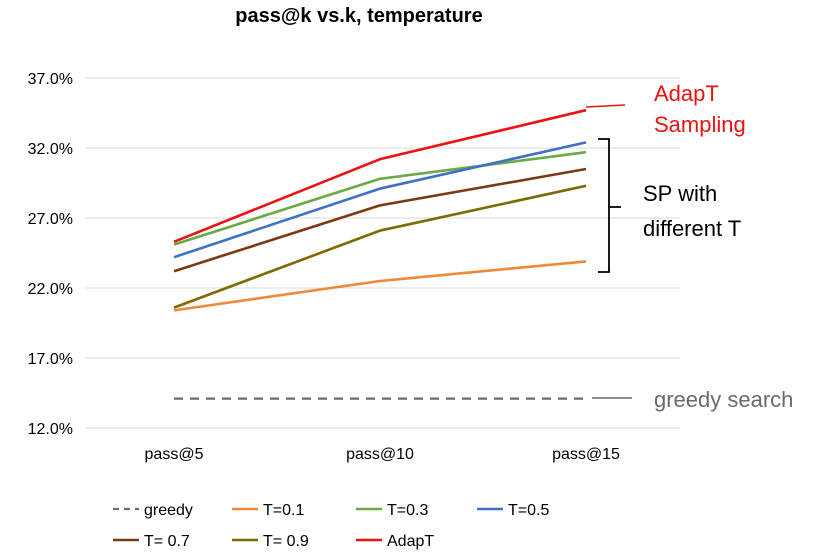 This screenshot has height=552, width=818. Describe the element at coordinates (50, 359) in the screenshot. I see `y-tick-label-1: 17.0%` at that location.